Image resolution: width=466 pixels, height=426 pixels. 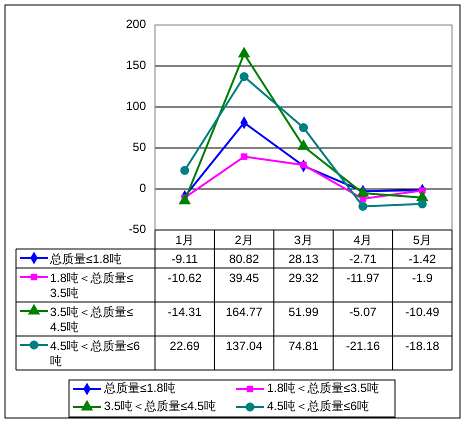 What do you see at coordinates (363, 278) in the screenshot?
I see `data-label: -11.97` at bounding box center [363, 278].